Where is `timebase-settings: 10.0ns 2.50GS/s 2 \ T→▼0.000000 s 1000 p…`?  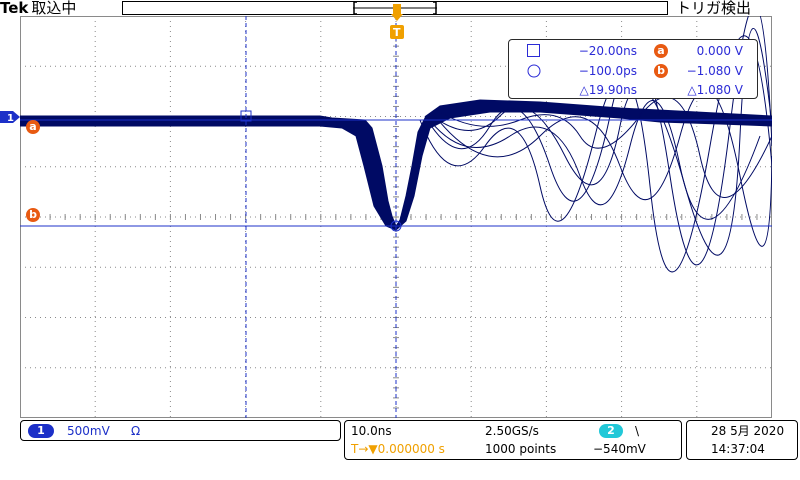 timebase-settings: 10.0ns 2.50GS/s 2 \ T→▼0.000000 s 1000 p… is located at coordinates (513, 440).